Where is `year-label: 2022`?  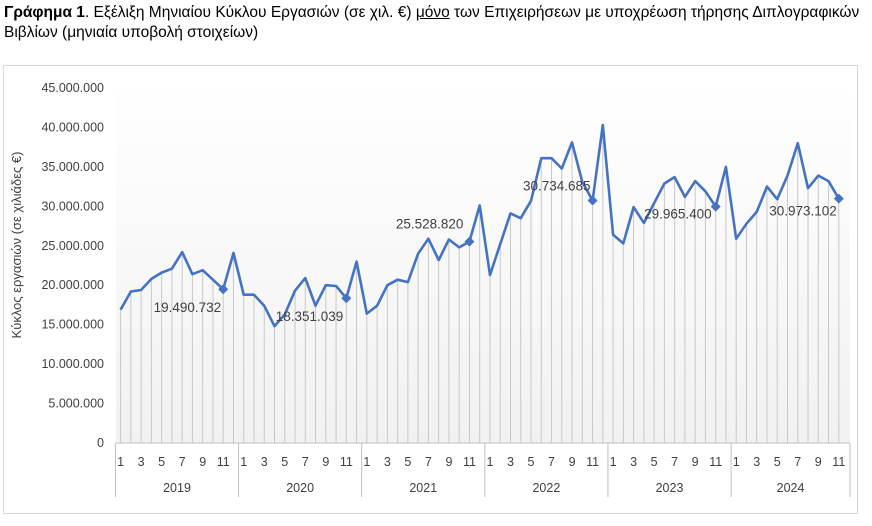
year-label: 2022 is located at coordinates (546, 488).